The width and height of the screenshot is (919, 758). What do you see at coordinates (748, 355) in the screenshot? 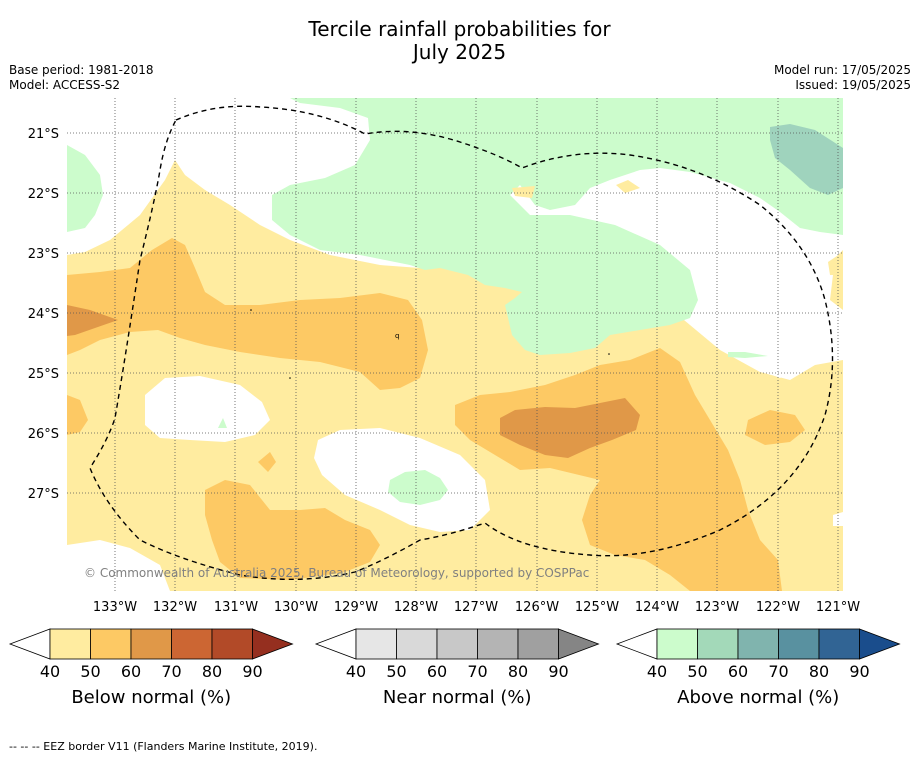
I see `field-above-40-spot-b` at bounding box center [748, 355].